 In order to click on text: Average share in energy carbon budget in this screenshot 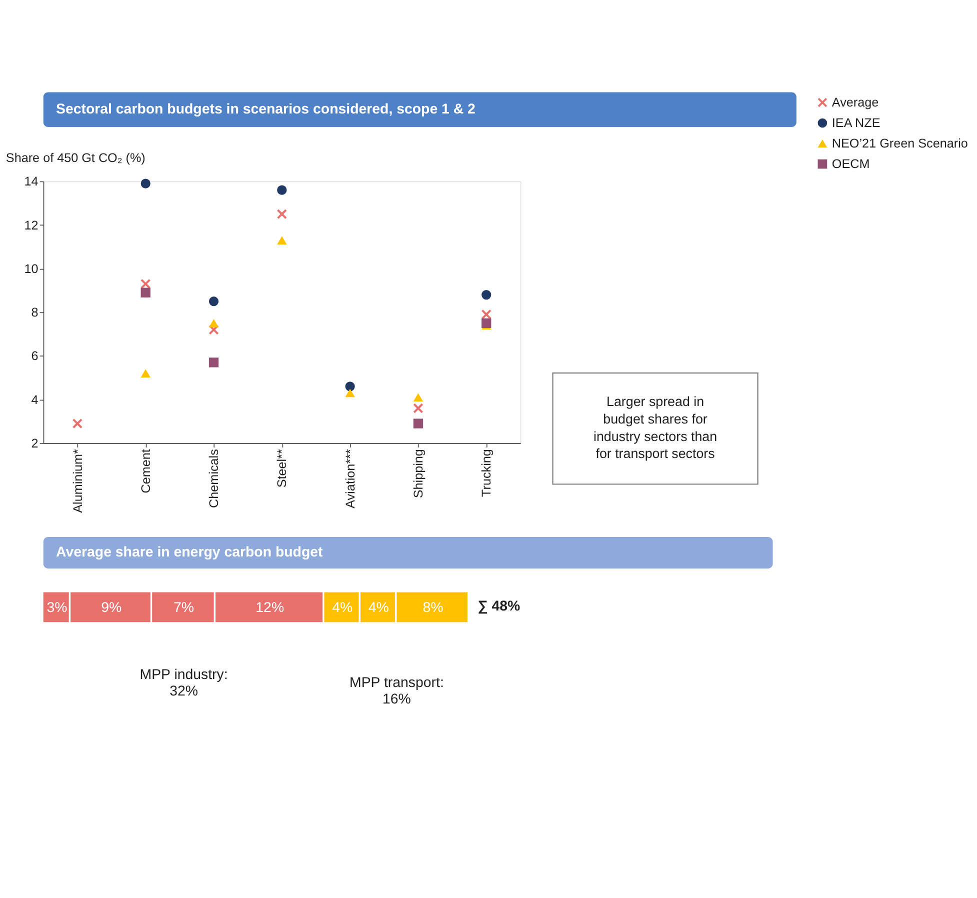, I will do `click(190, 552)`.